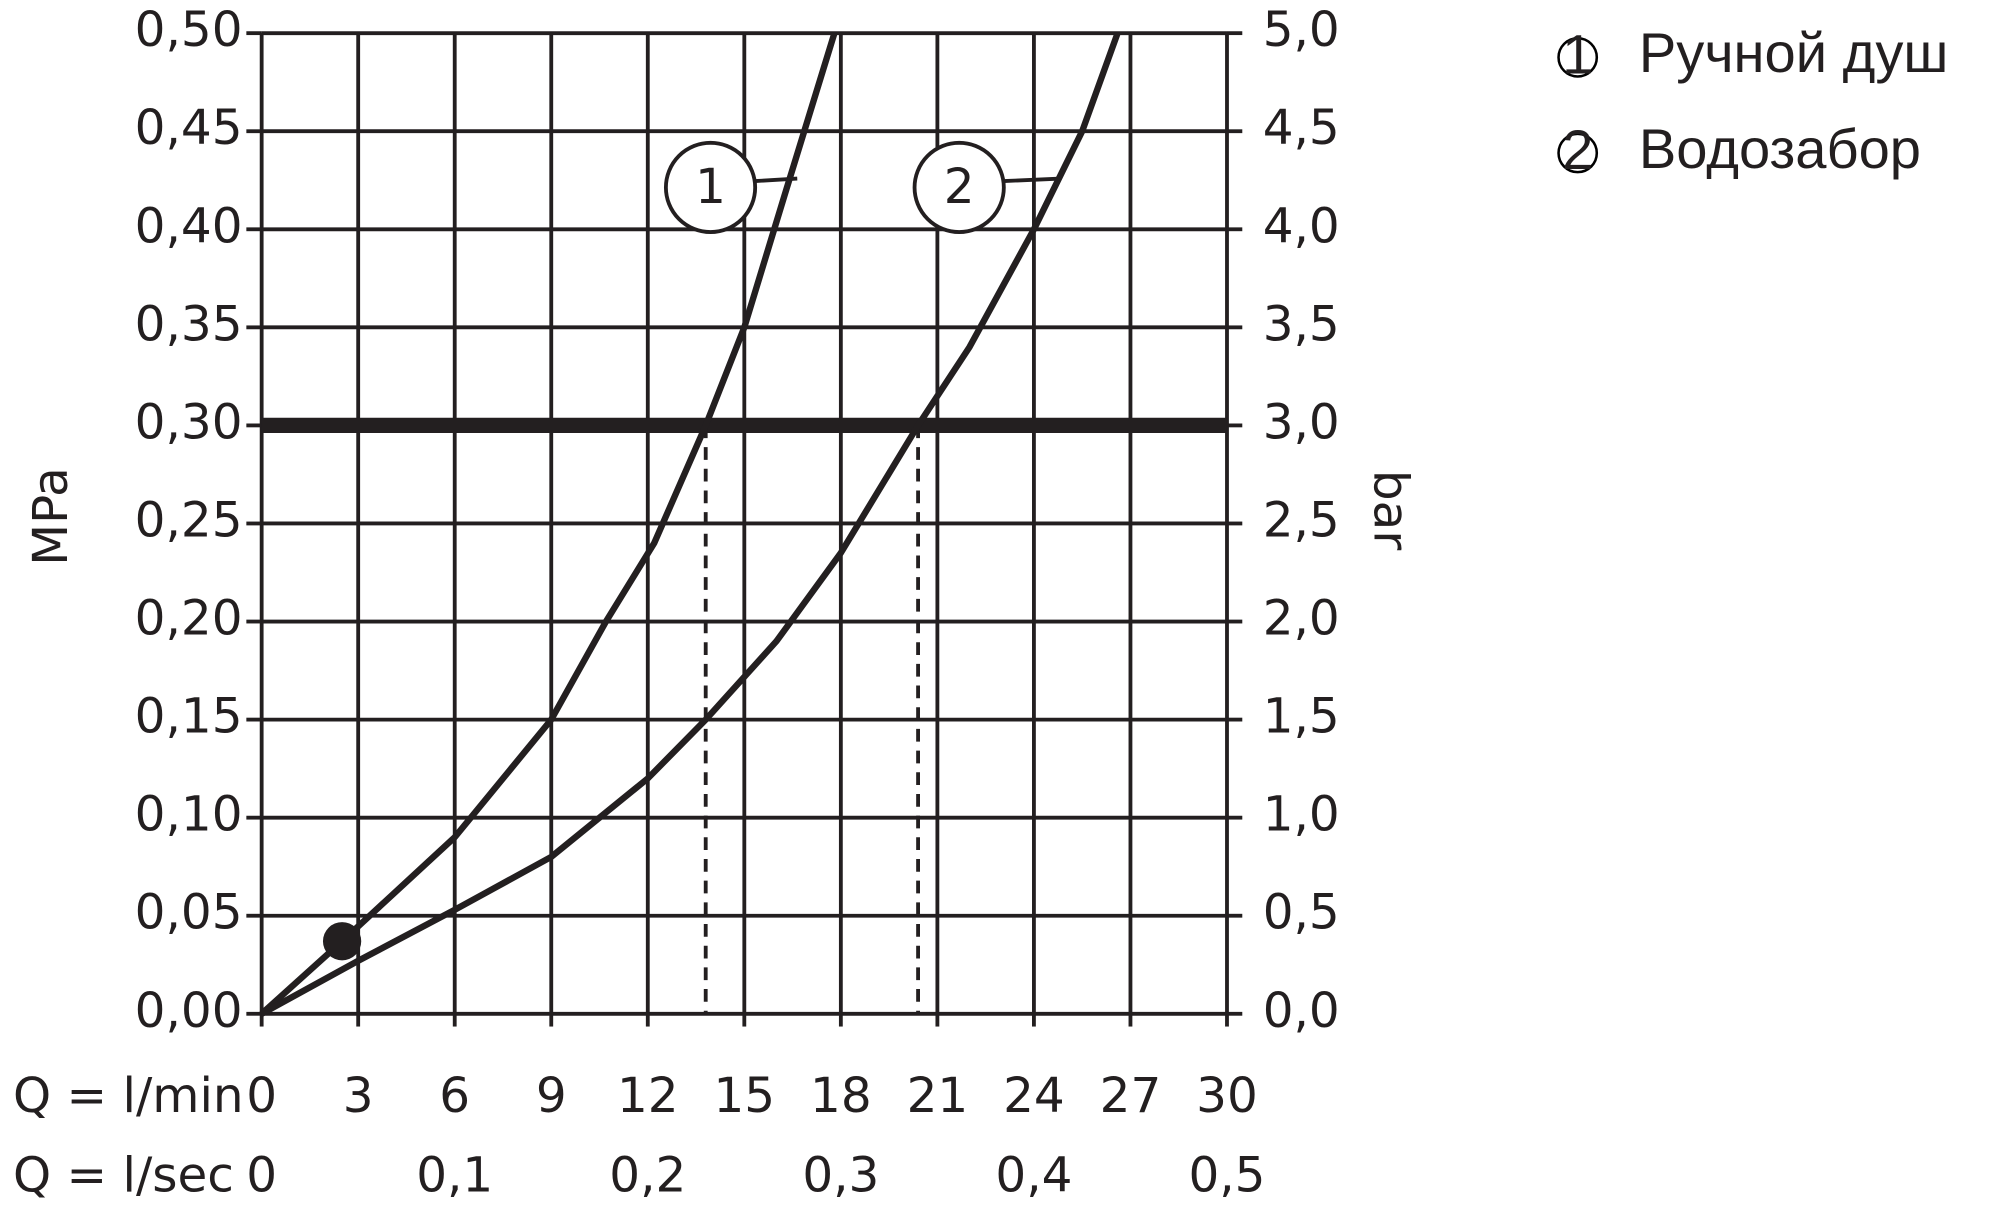  I want to click on x-tick-label: 0, so click(261, 1096).